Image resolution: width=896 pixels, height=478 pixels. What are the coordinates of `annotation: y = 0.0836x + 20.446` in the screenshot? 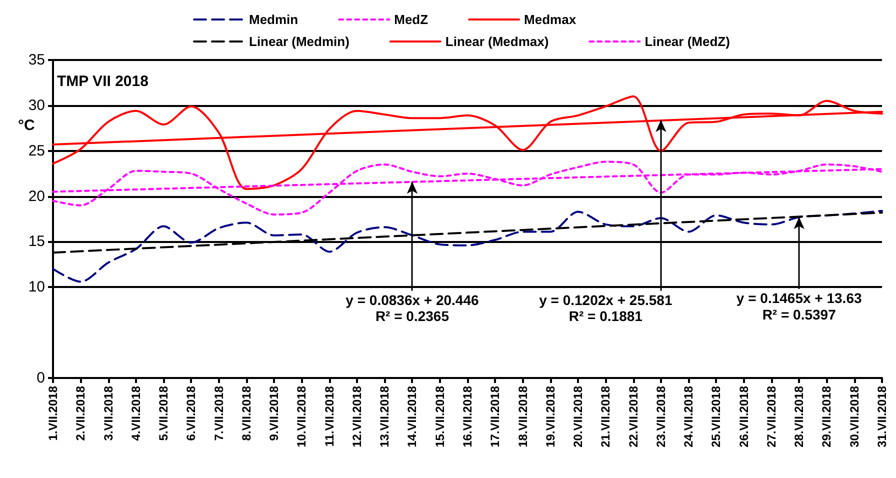 It's located at (413, 300).